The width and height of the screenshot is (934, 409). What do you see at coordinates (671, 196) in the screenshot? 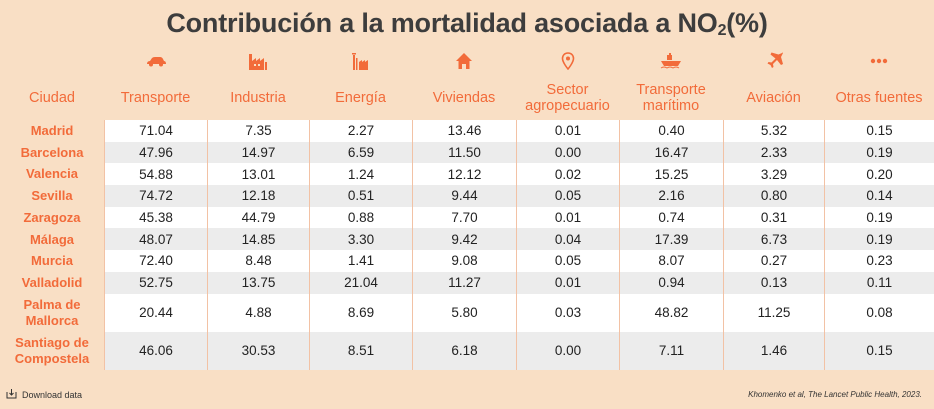
I see `table-cell: 2.16` at bounding box center [671, 196].